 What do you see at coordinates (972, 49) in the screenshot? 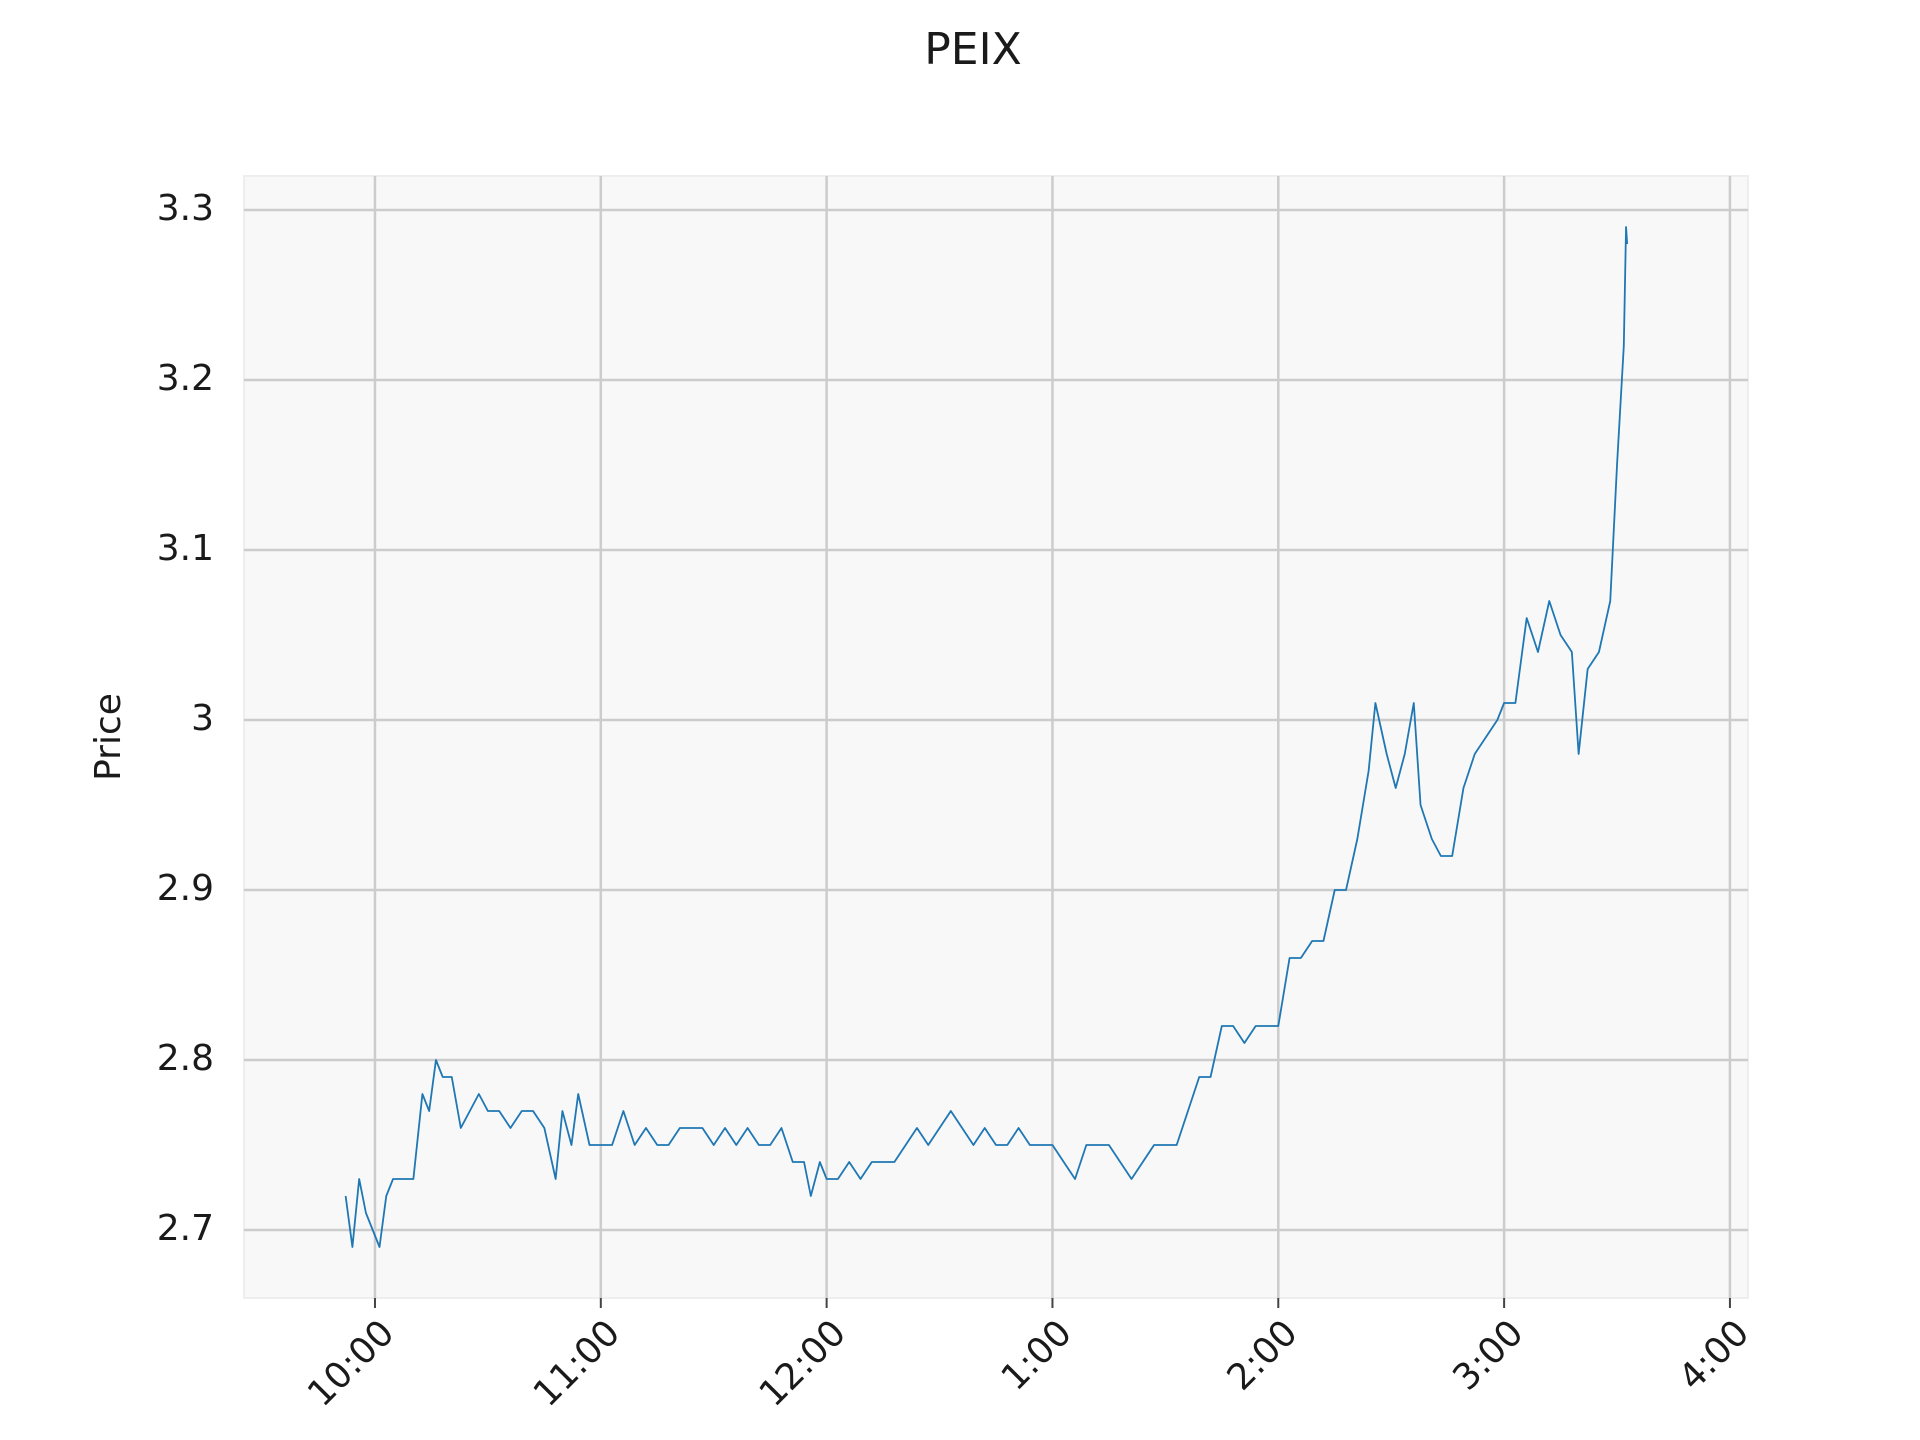
I see `chart-title: PEIX` at bounding box center [972, 49].